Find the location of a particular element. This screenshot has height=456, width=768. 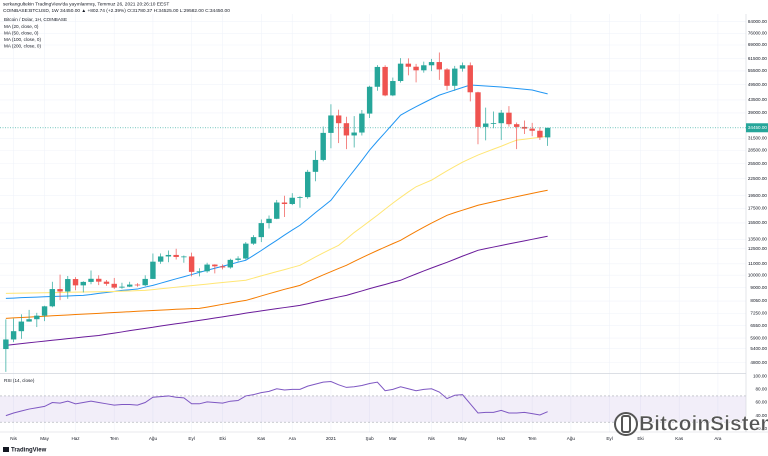

last-price-label: 34450.00 is located at coordinates (758, 127).